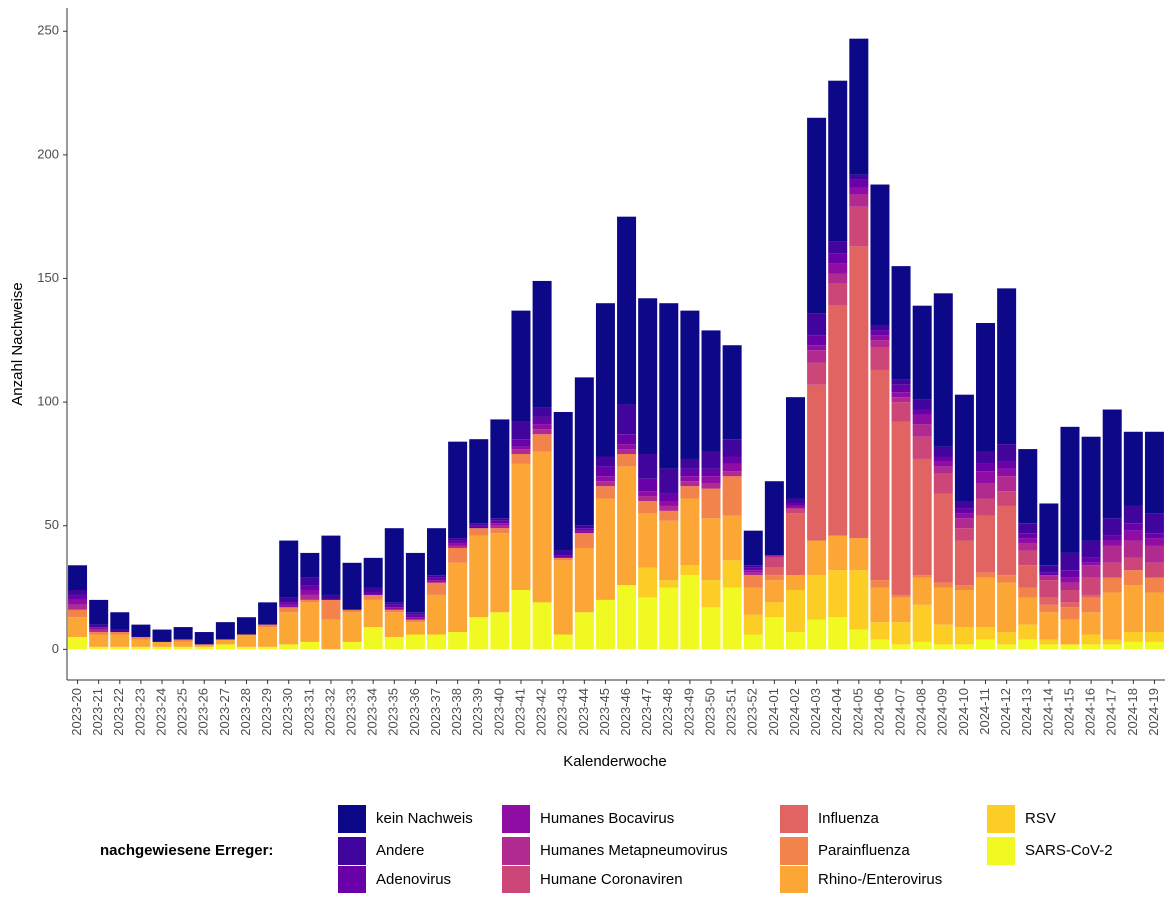 Image resolution: width=1171 pixels, height=898 pixels. Describe the element at coordinates (625, 712) in the screenshot. I see `x-tick-label: 2023-46` at that location.